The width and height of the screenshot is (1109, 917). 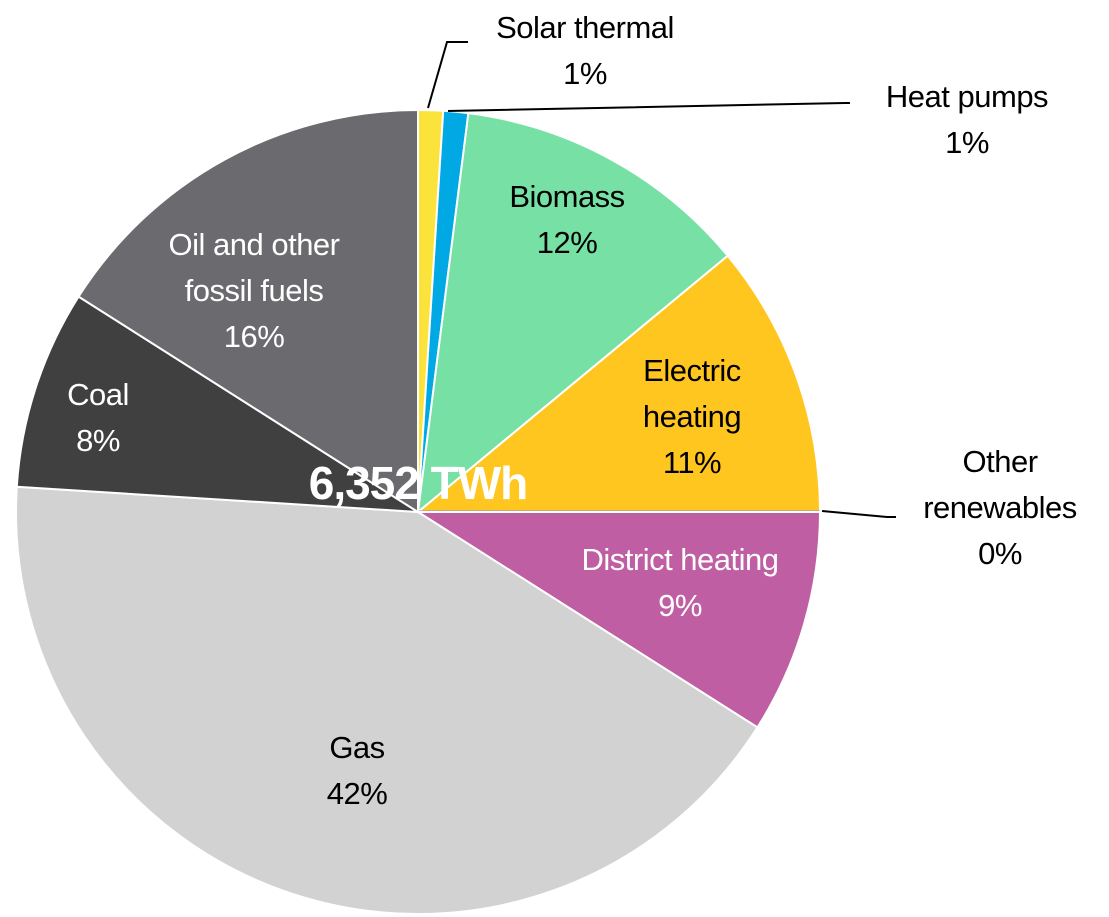 I want to click on value-label: 9%, so click(x=680, y=605).